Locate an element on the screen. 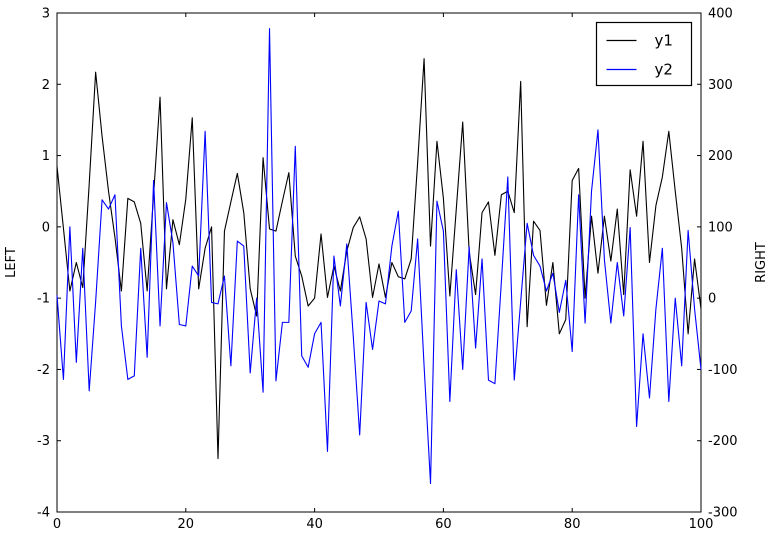 The image size is (780, 548). right-tick-label: -100 is located at coordinates (723, 370).